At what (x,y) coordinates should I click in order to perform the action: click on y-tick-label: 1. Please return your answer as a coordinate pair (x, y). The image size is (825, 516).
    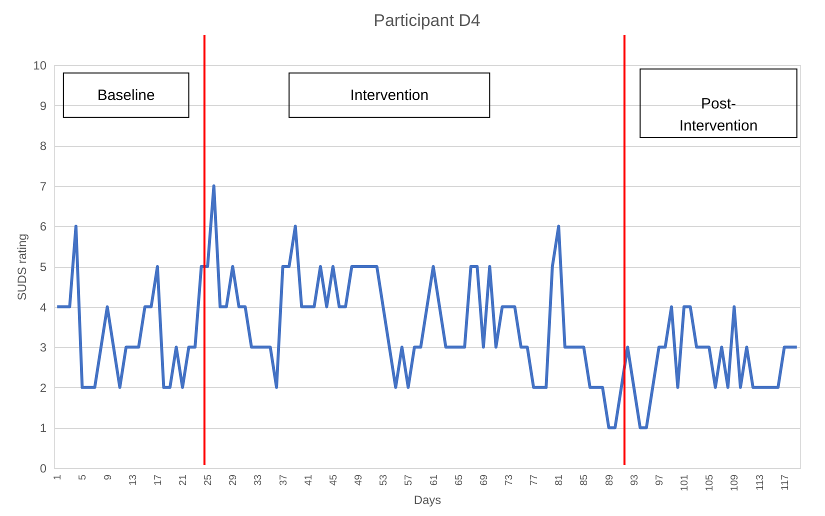
    Looking at the image, I should click on (43, 428).